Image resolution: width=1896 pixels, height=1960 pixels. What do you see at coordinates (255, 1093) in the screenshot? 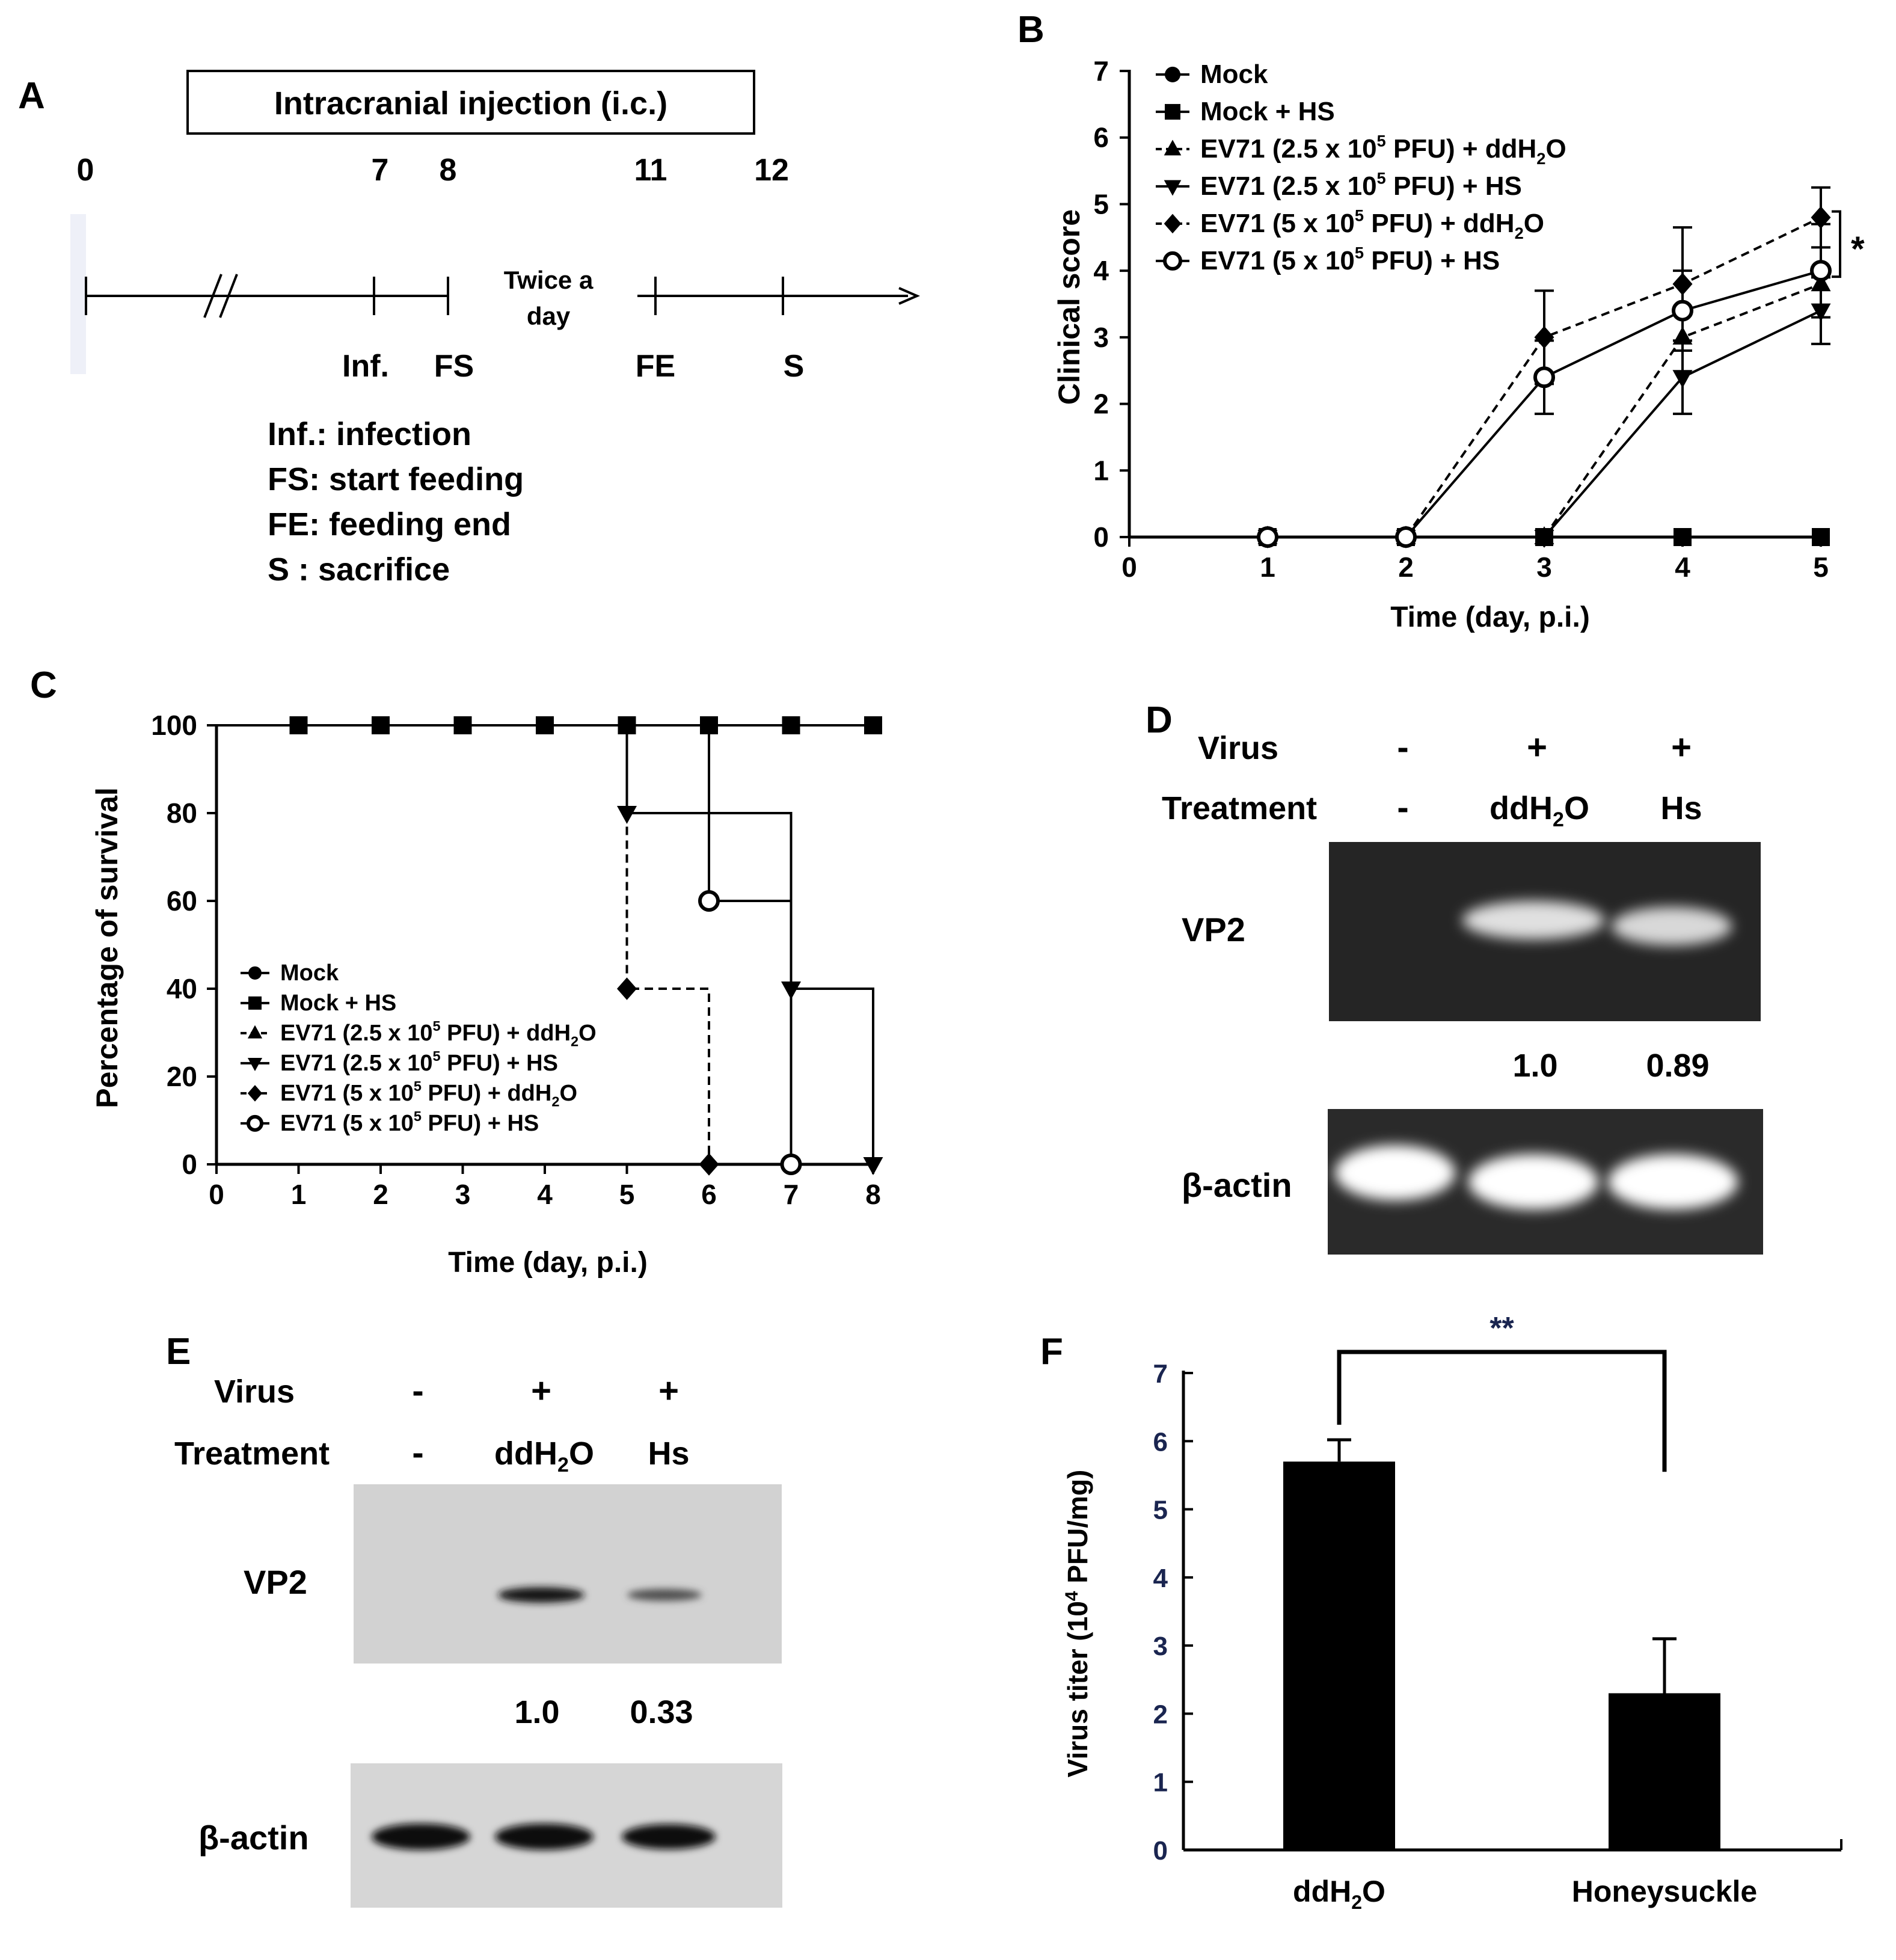
I see `legend-marker-diamond` at bounding box center [255, 1093].